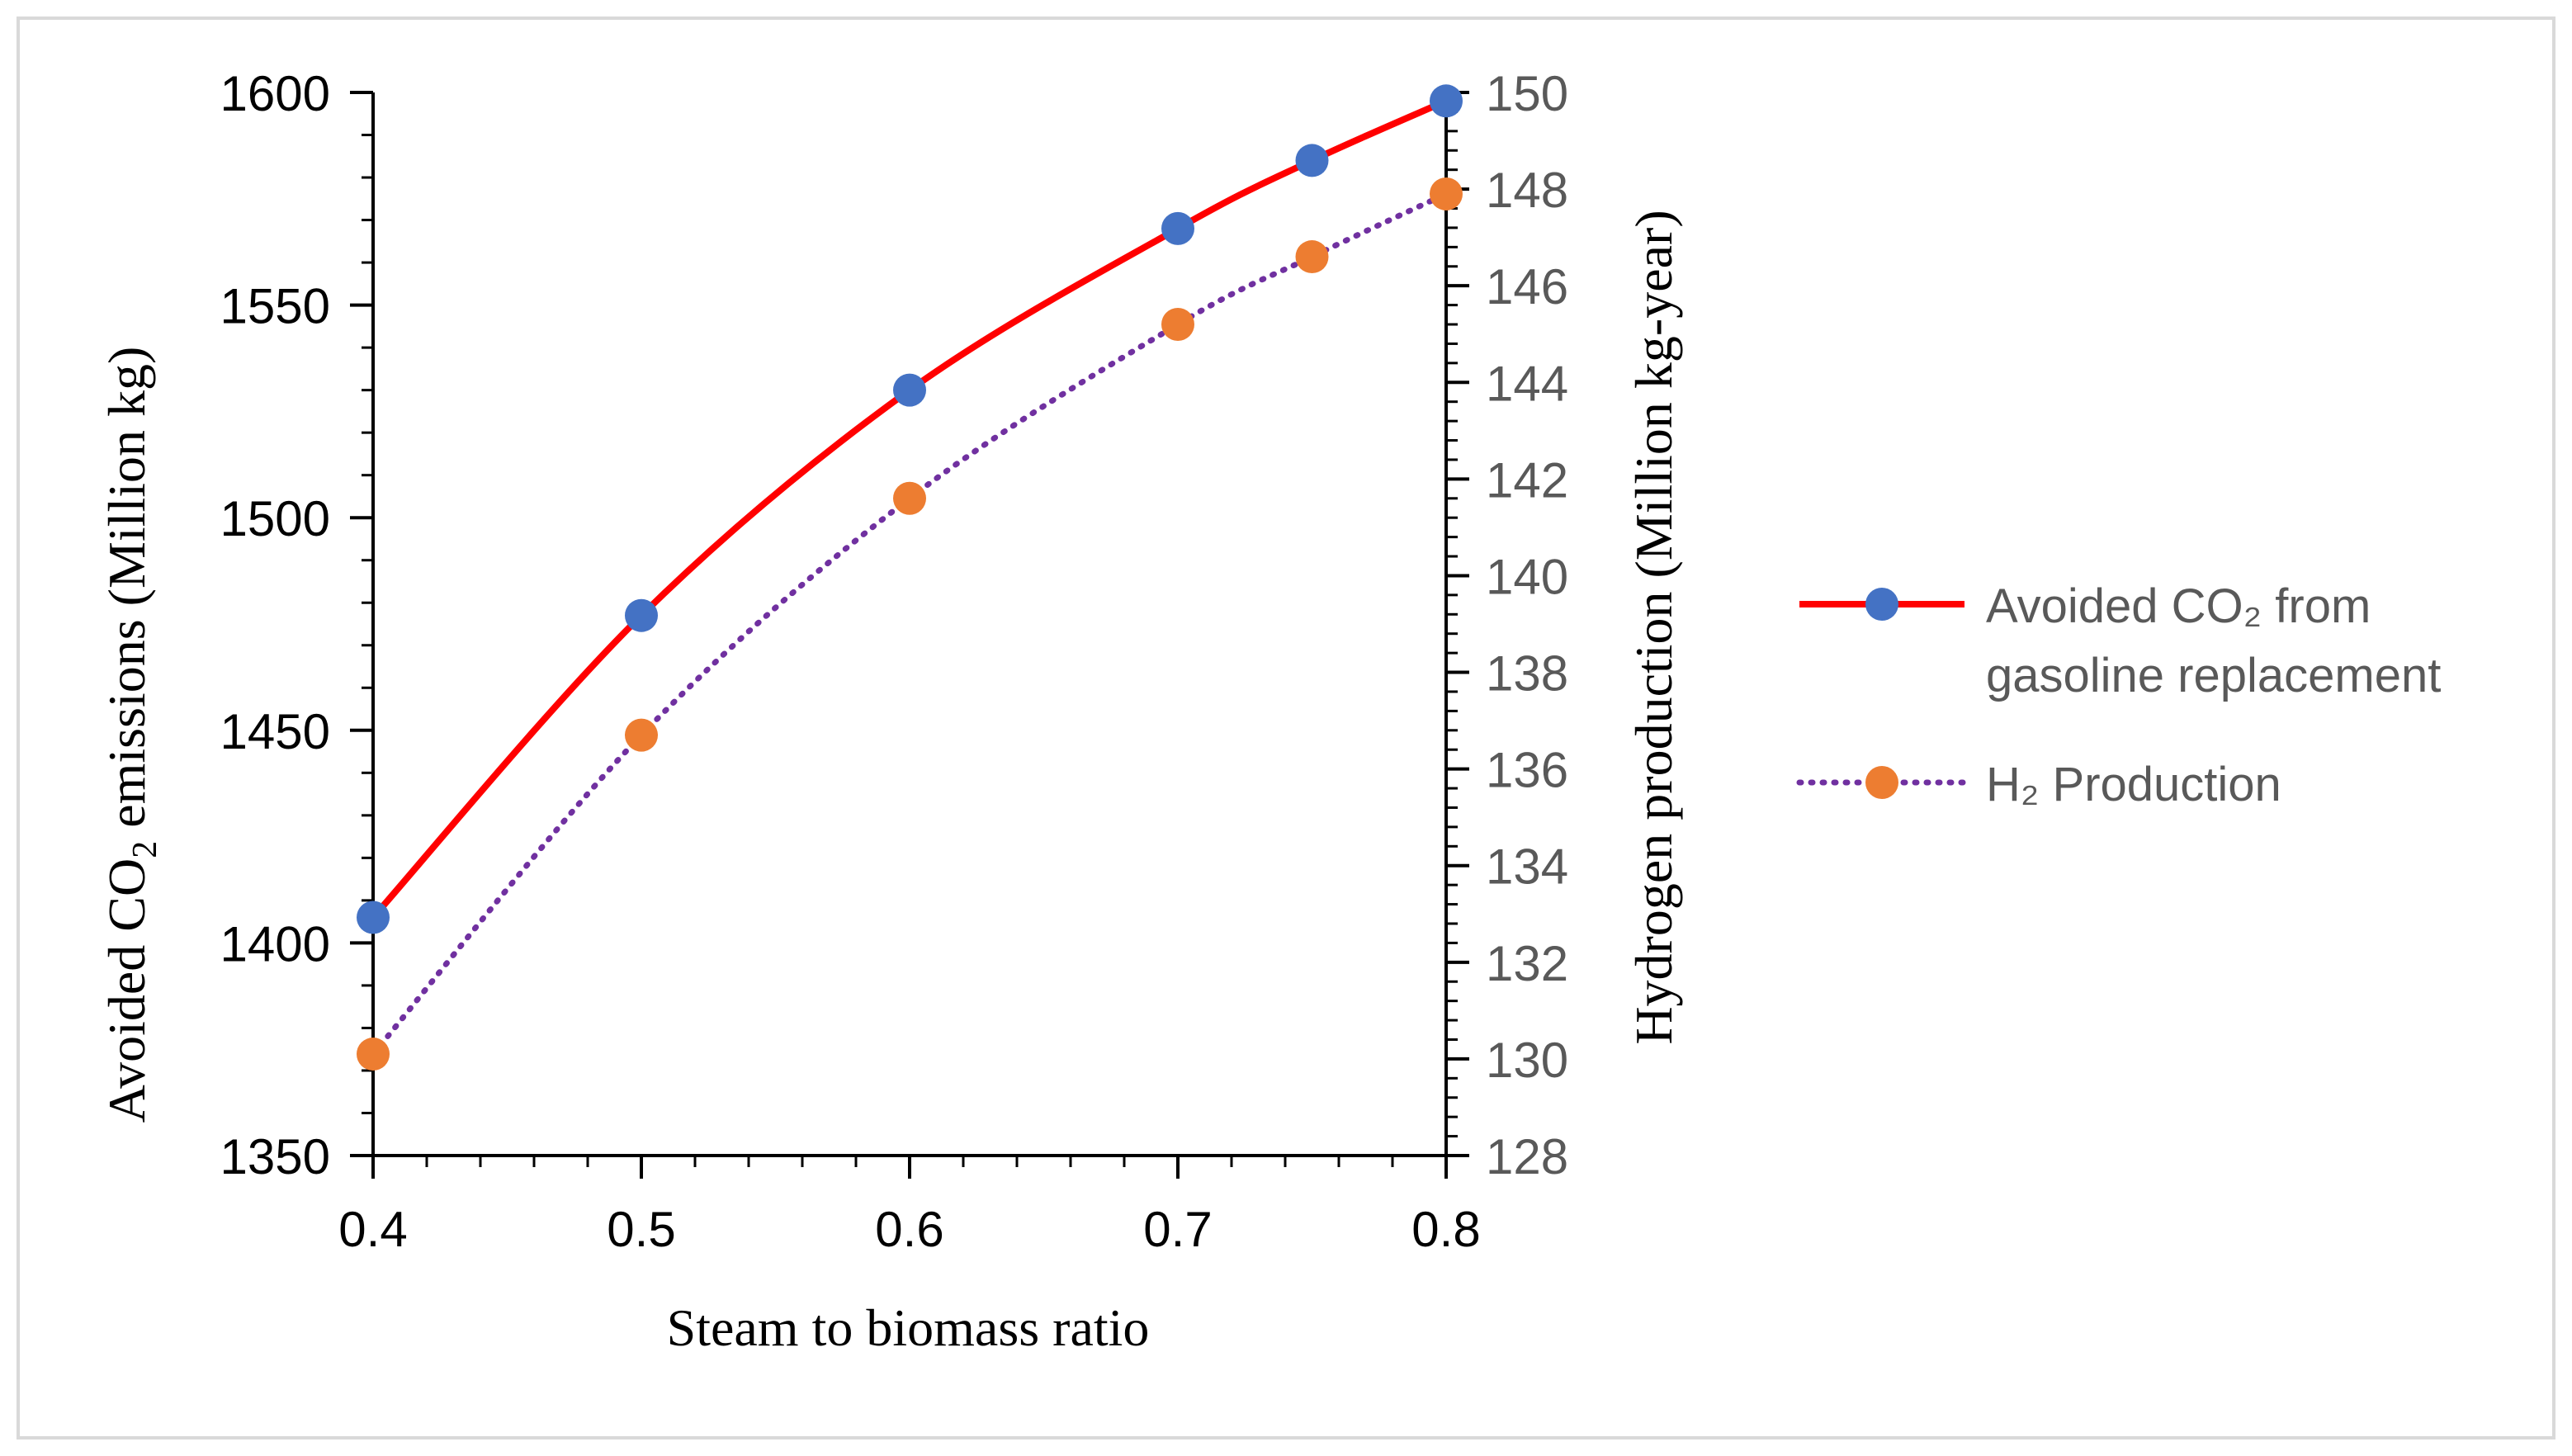  What do you see at coordinates (275, 306) in the screenshot?
I see `left-y-tick-label: 1550` at bounding box center [275, 306].